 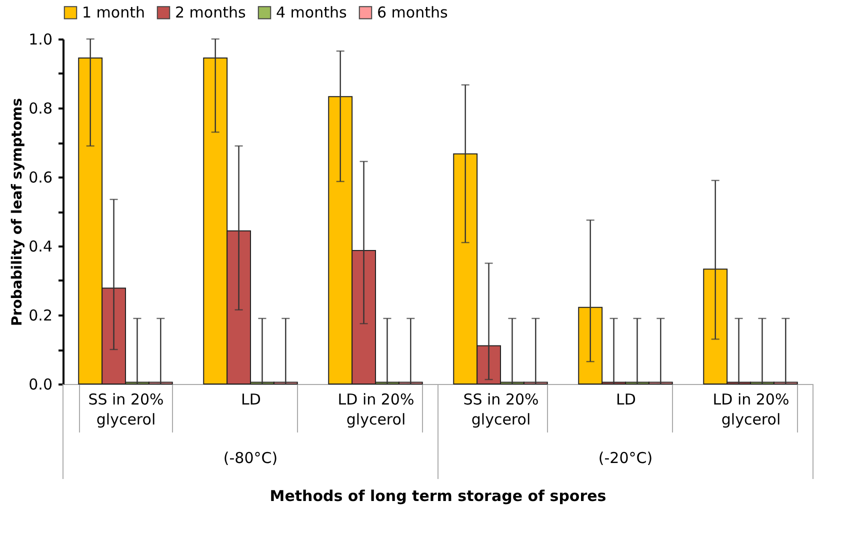 What do you see at coordinates (40, 315) in the screenshot?
I see `y-tick-label: 0.2` at bounding box center [40, 315].